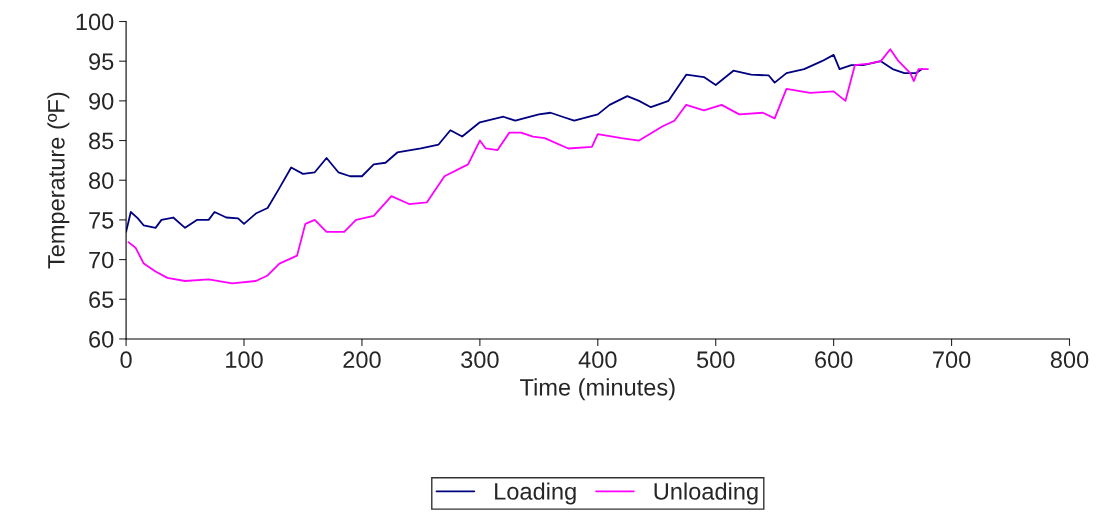 This screenshot has height=512, width=1106. Describe the element at coordinates (101, 220) in the screenshot. I see `y-tick-label: 75` at that location.